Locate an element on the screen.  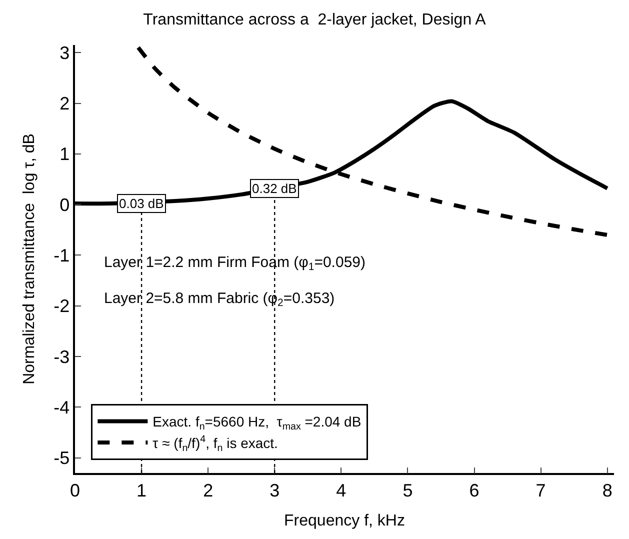
y-tick-label: -2 is located at coordinates (62, 306).